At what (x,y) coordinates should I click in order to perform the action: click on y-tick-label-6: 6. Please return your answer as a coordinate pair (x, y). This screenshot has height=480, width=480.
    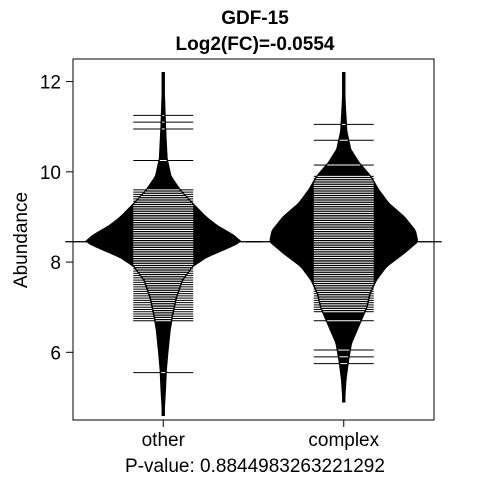
    Looking at the image, I should click on (55, 353).